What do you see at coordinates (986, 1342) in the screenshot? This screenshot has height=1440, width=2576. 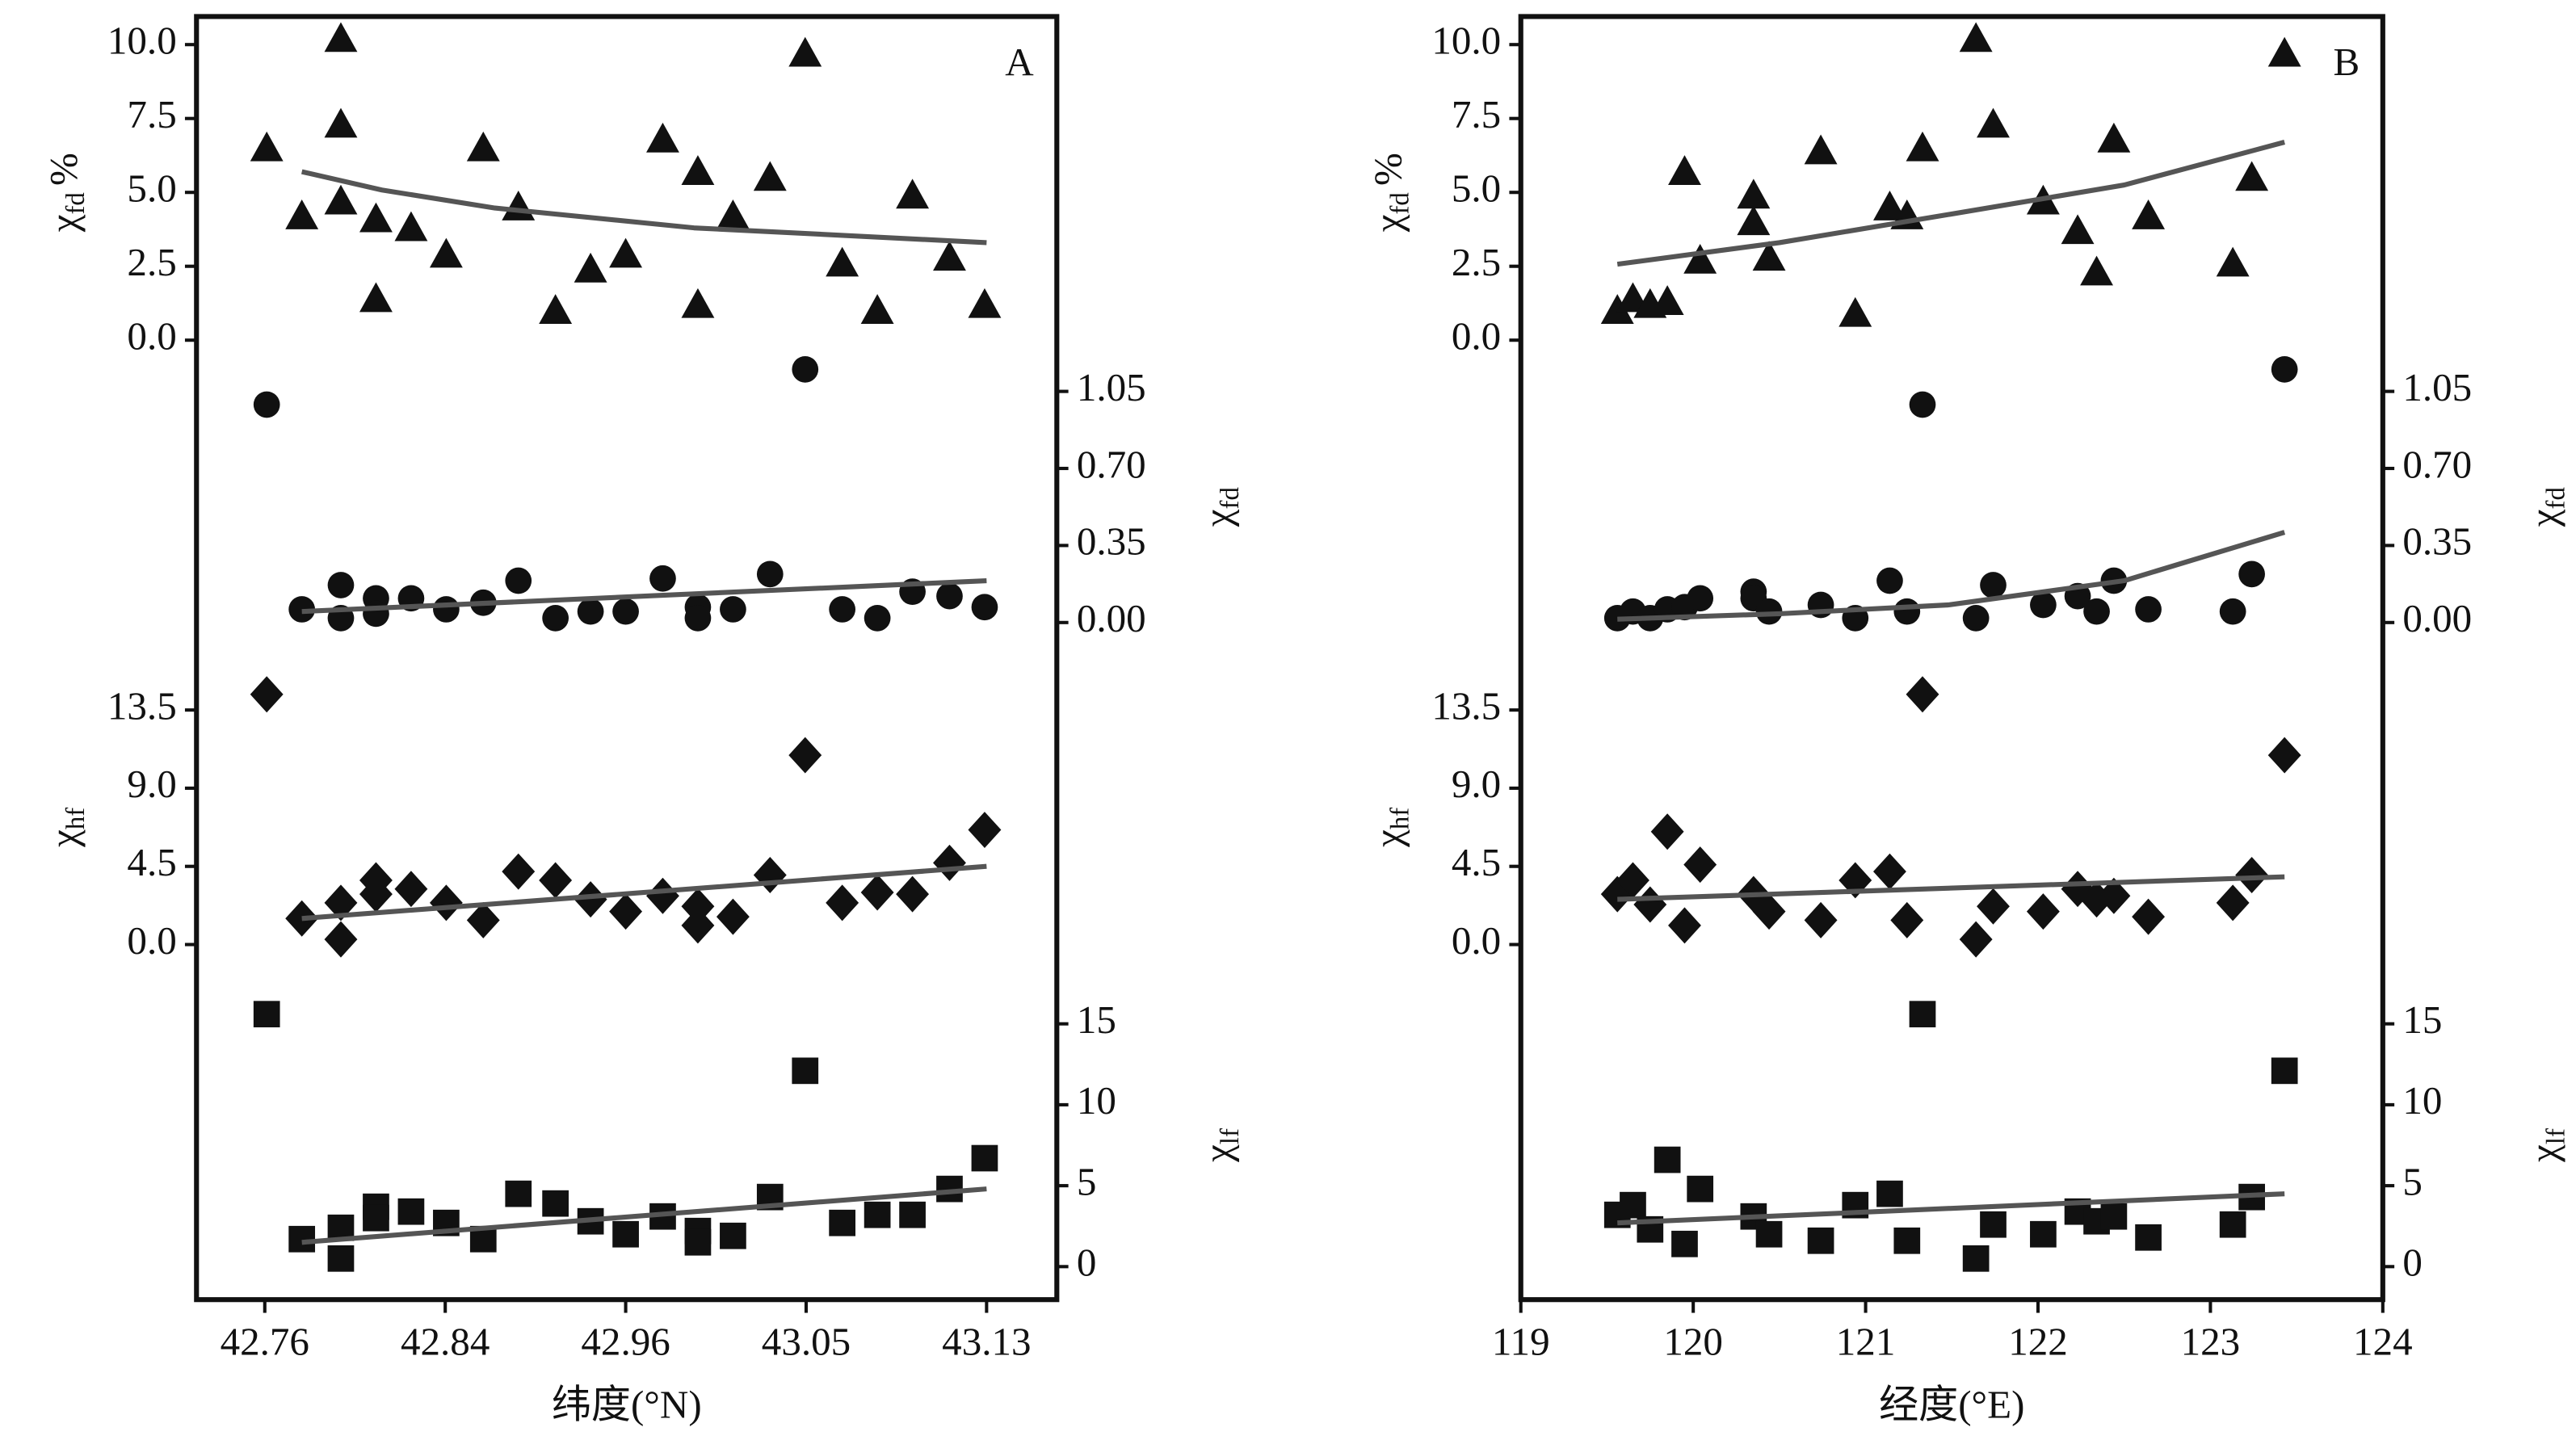 I see `x-tick-label: 43.13` at bounding box center [986, 1342].